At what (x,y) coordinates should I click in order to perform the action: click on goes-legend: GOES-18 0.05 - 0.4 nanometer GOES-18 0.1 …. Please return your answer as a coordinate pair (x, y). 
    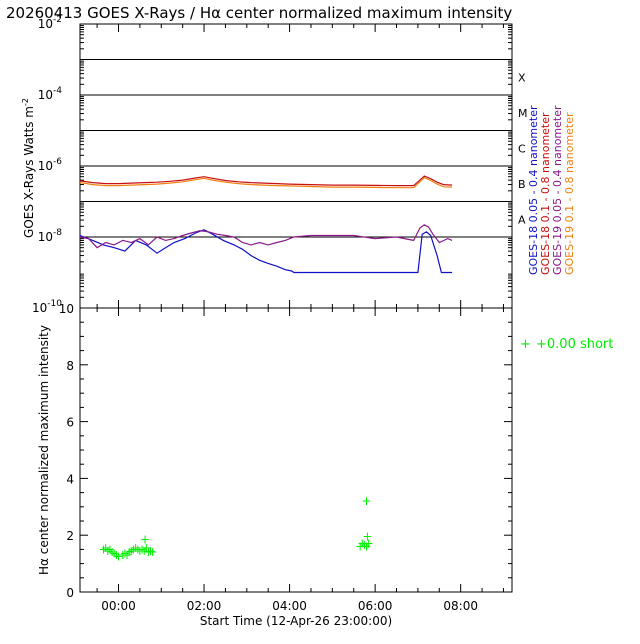
    Looking at the image, I should click on (551, 190).